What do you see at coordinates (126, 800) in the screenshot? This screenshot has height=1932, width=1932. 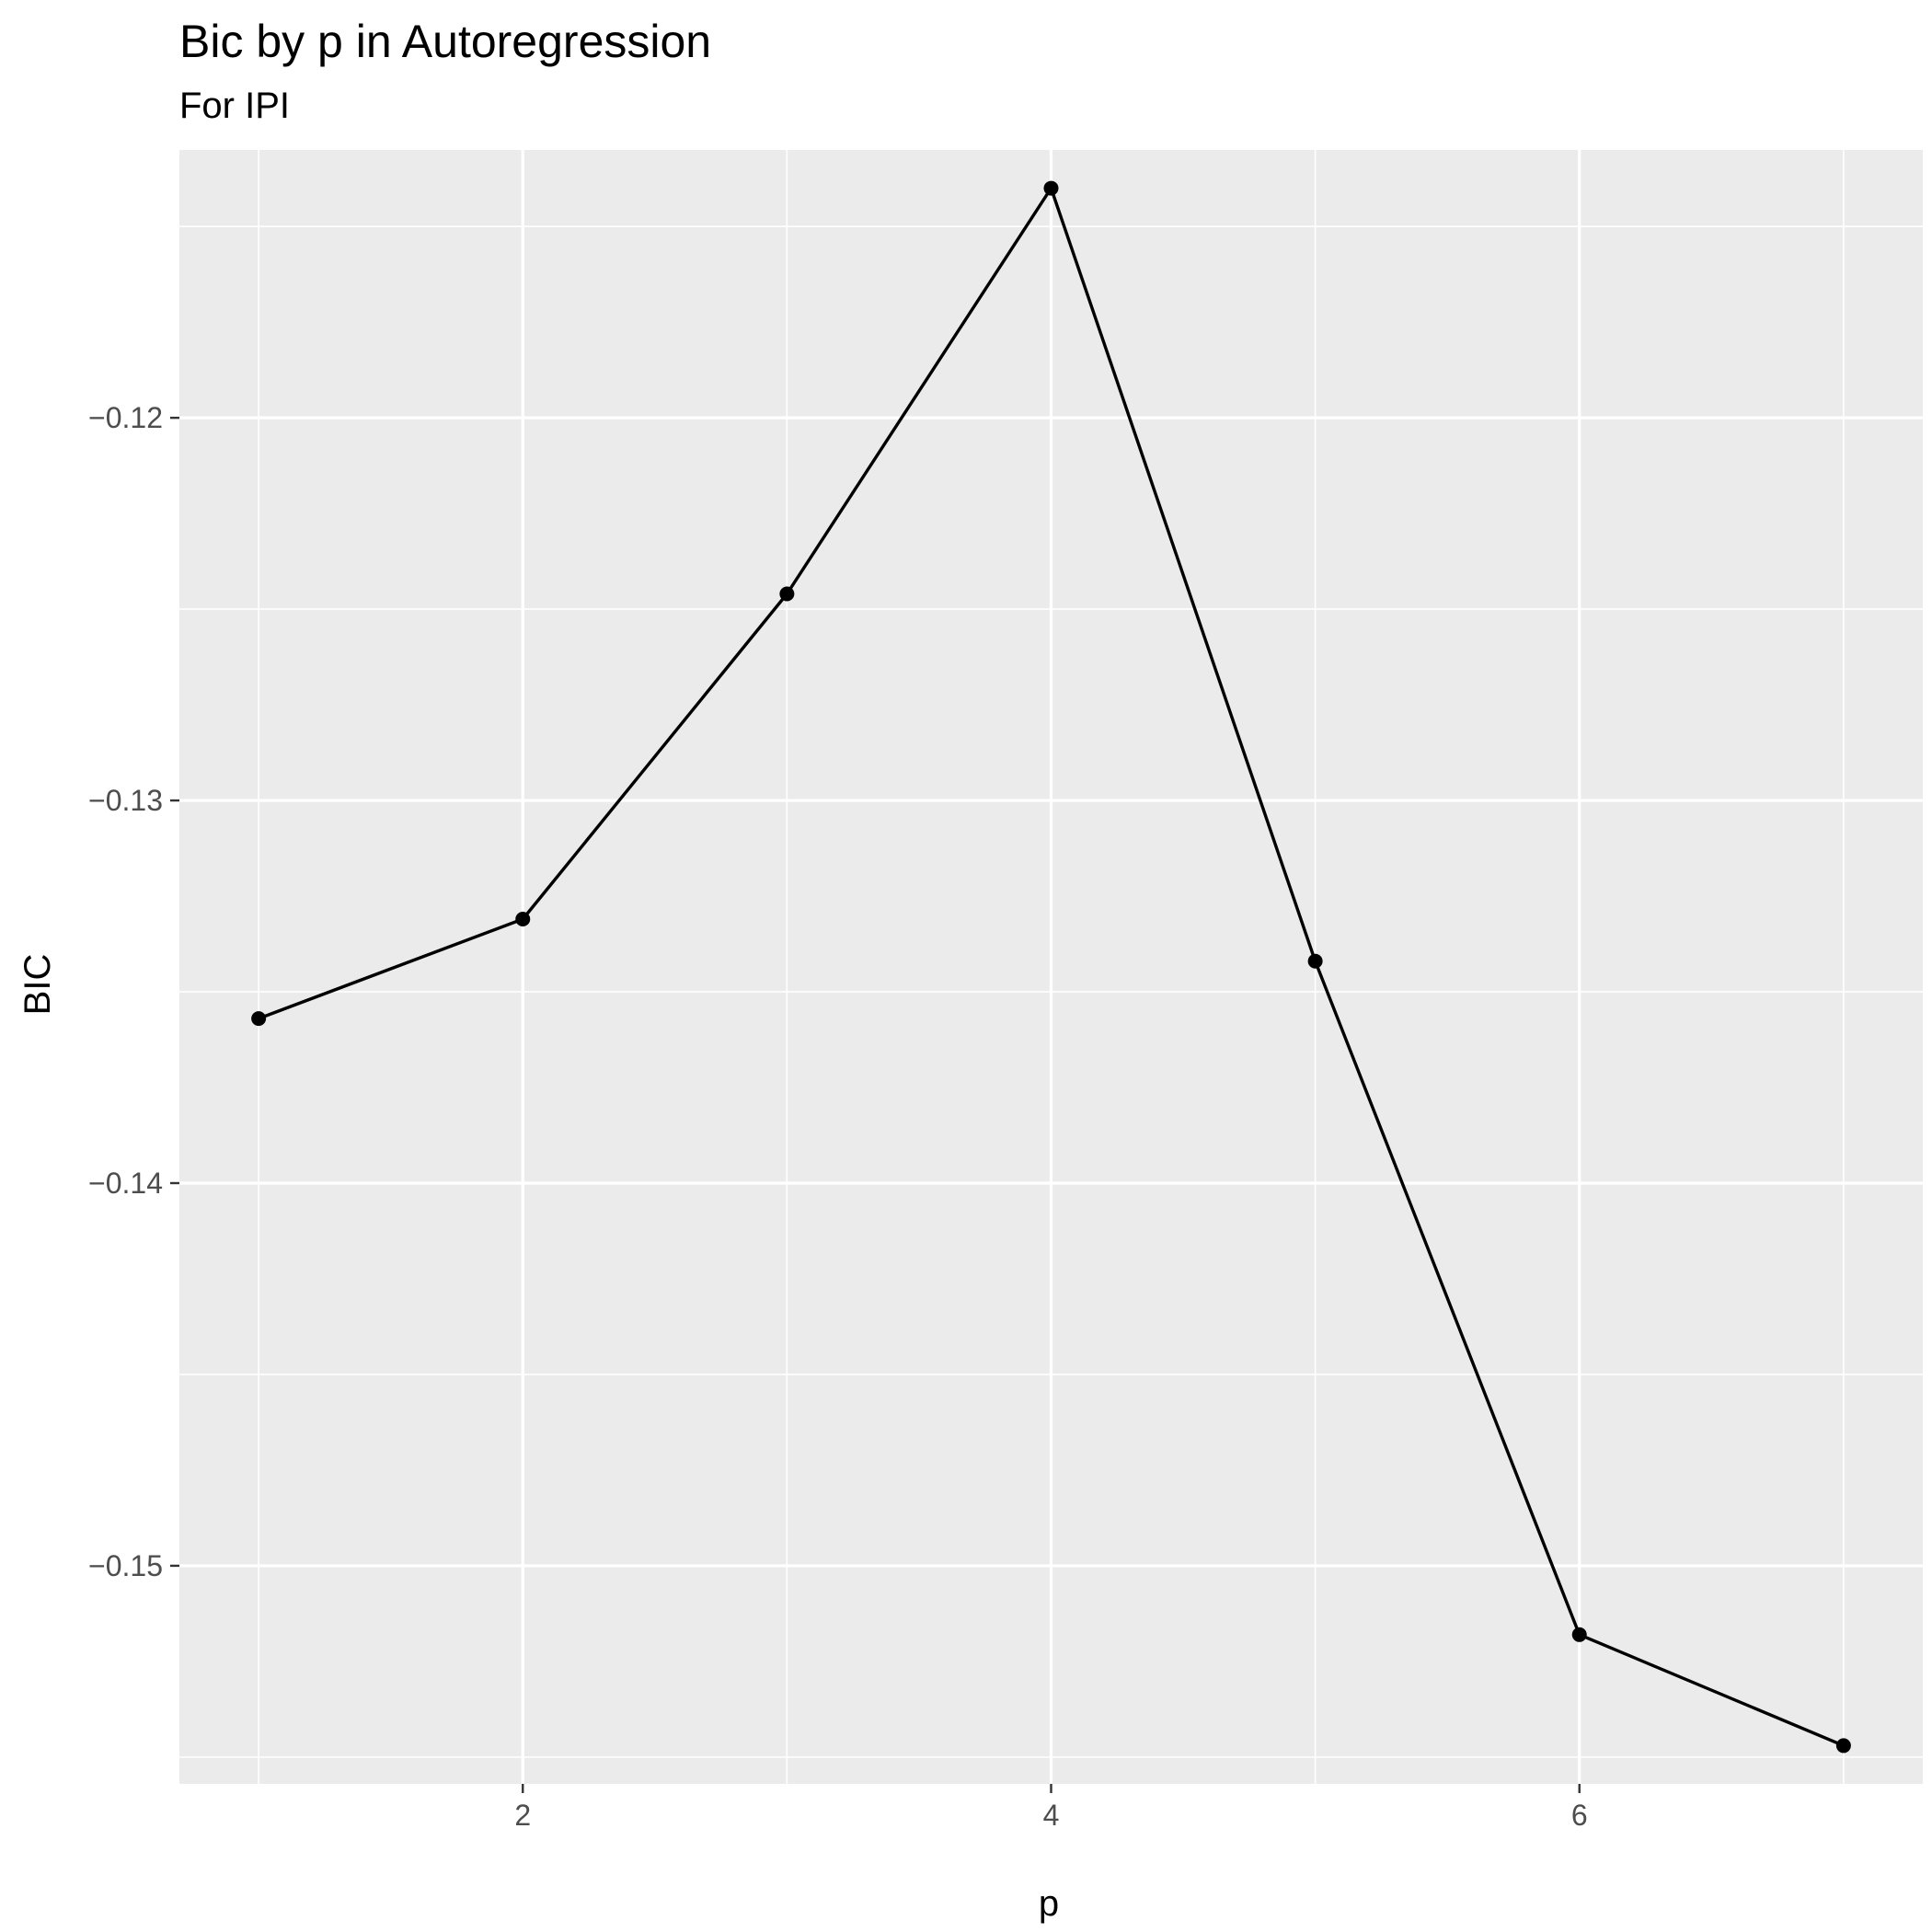 I see `y-tick-label: −0.13` at bounding box center [126, 800].